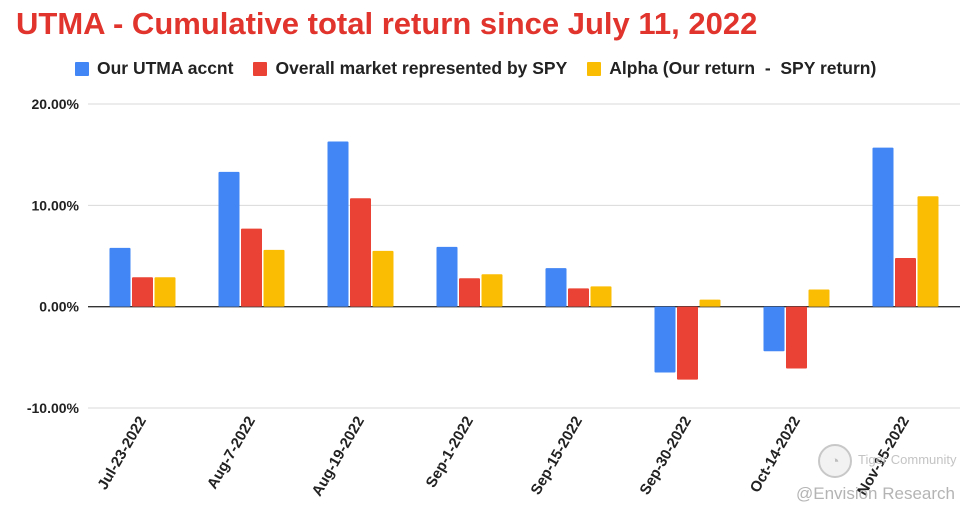 This screenshot has width=974, height=516. I want to click on x-tick-label: Jul-23-2022, so click(122, 453).